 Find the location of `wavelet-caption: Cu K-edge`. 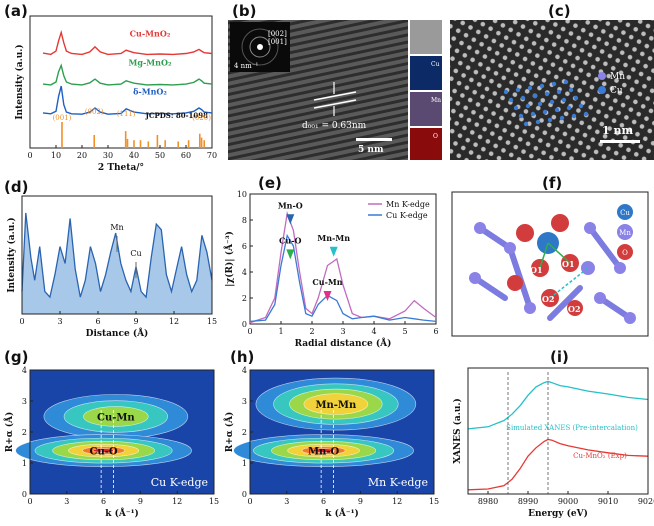

wavelet-caption: Cu K-edge is located at coordinates (179, 482).